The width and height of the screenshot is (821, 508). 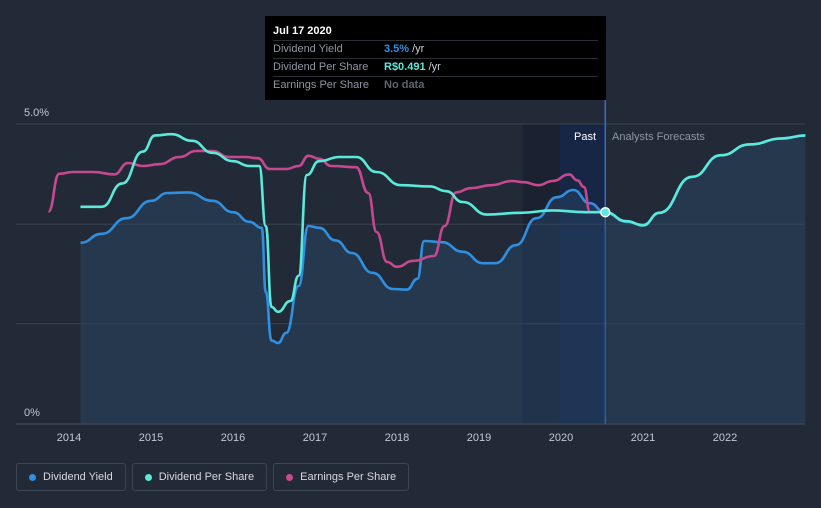 I want to click on legend-item-dividend-per-share: Dividend Per Share, so click(x=199, y=477).